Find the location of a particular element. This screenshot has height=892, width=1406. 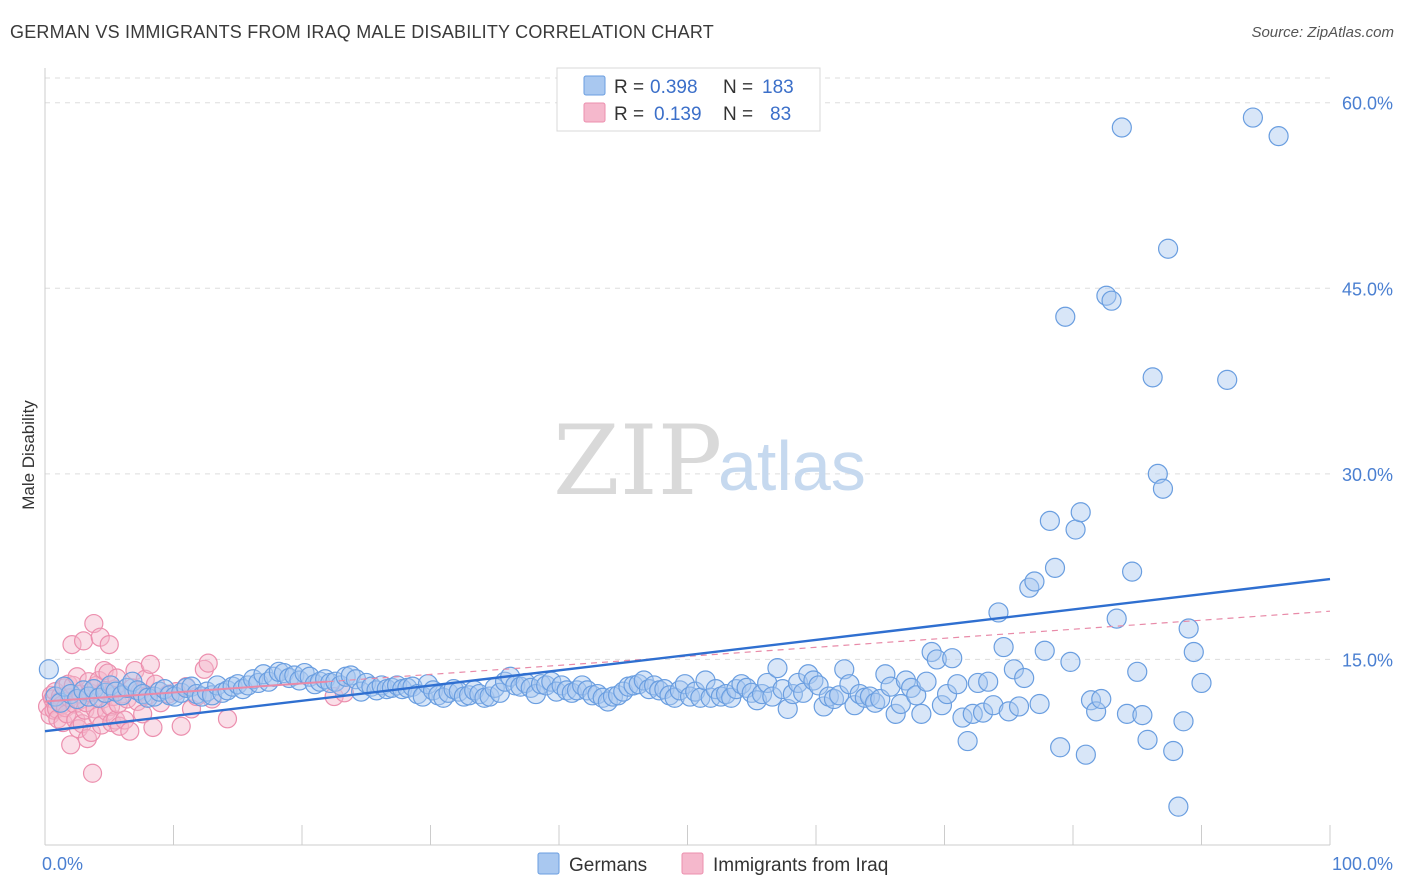

legend-n-label-german: N = is located at coordinates (738, 87).